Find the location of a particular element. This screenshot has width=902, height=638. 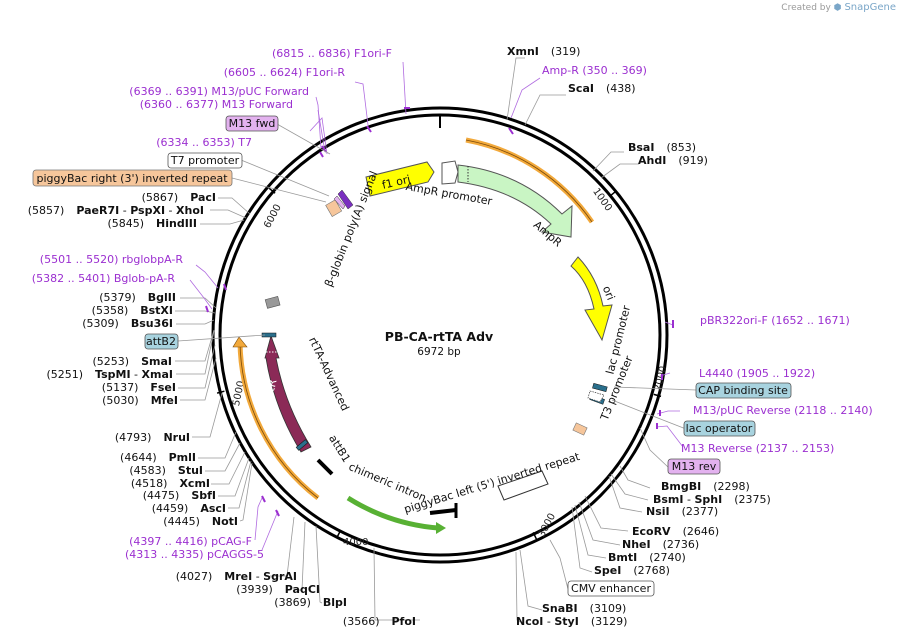

box-cmv-enhancer-label: CMV enhancer is located at coordinates (611, 588).